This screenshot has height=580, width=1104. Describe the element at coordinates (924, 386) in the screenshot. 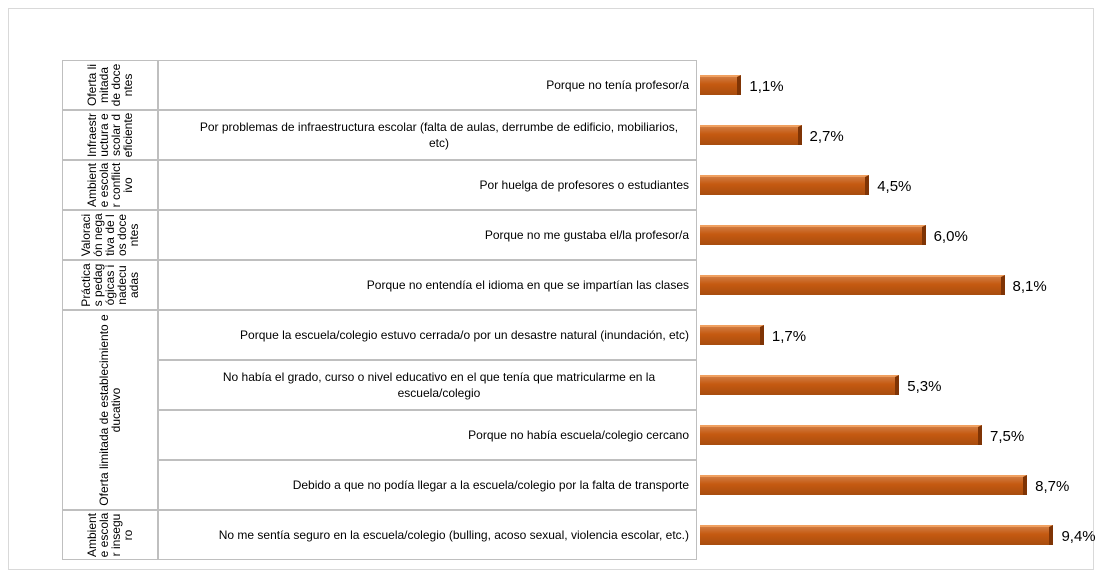

I see `value-label: 5,3%` at that location.